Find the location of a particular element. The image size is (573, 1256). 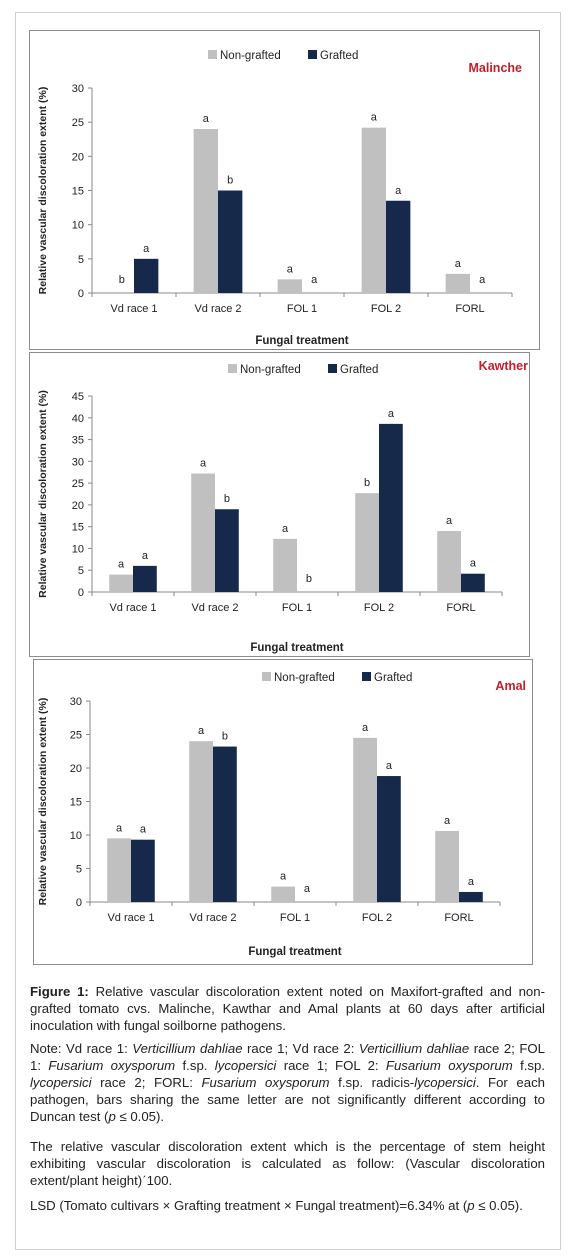

note-part: Note: Vd race 1: is located at coordinates (81, 1048).